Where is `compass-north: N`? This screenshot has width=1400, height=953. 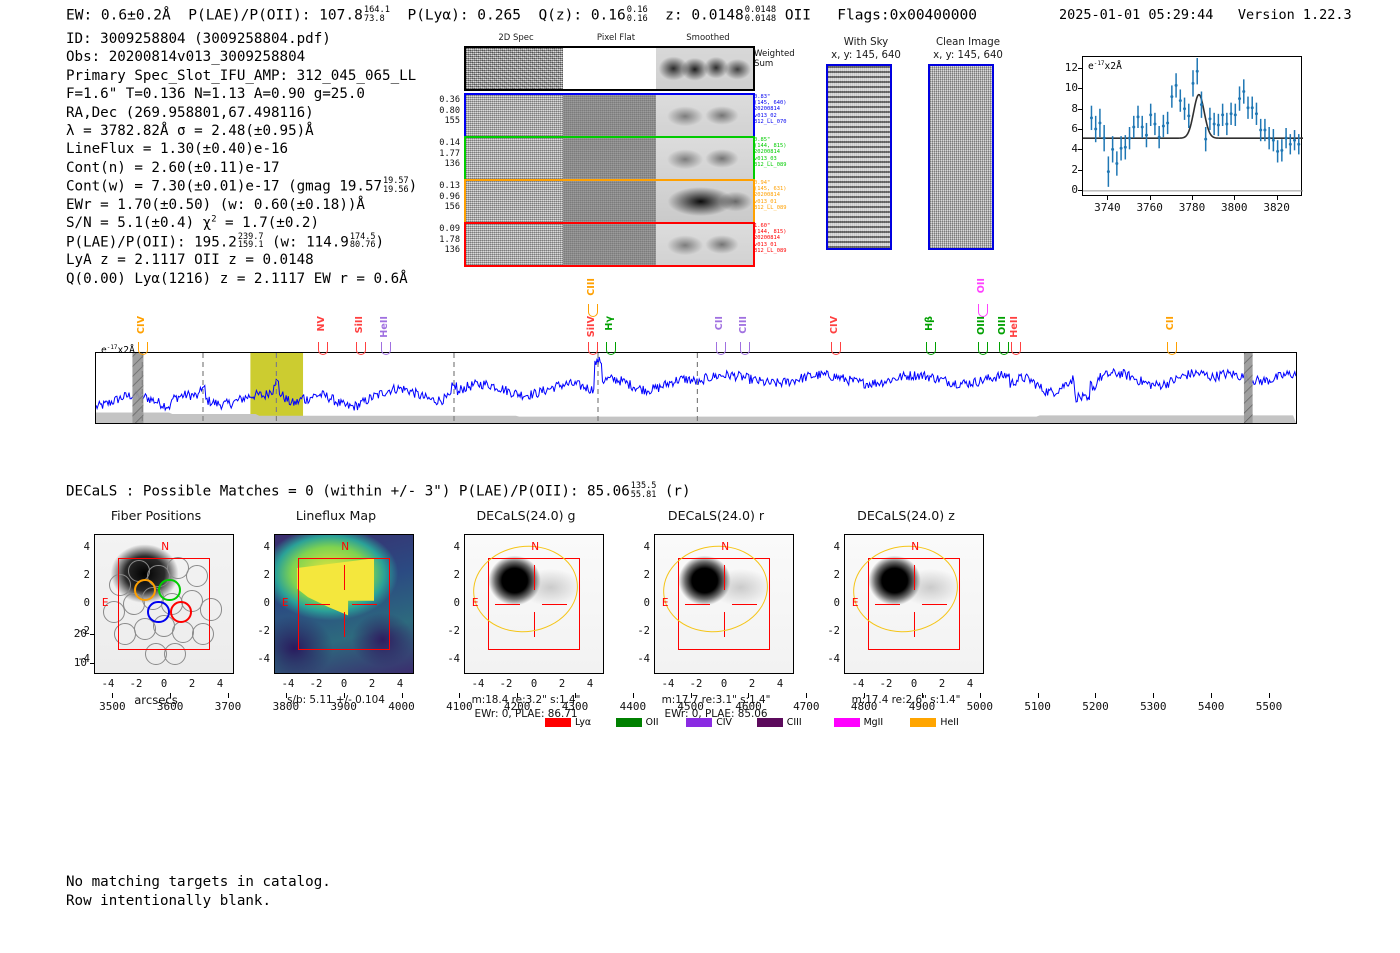
compass-north: N is located at coordinates (165, 546).